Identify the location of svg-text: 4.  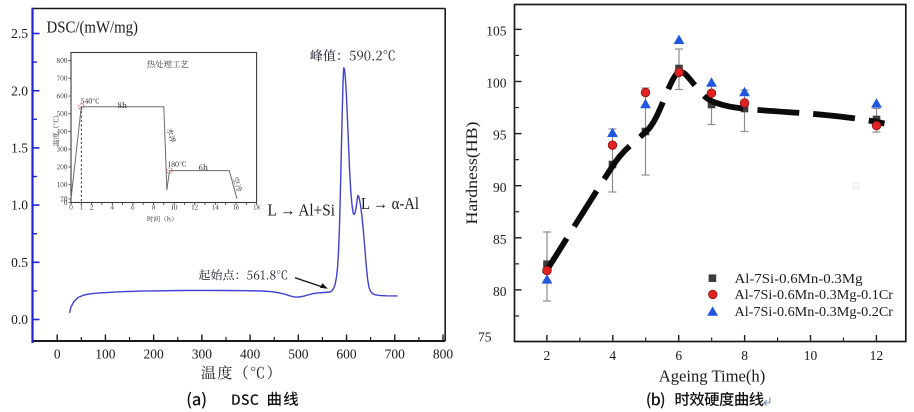
(612, 355).